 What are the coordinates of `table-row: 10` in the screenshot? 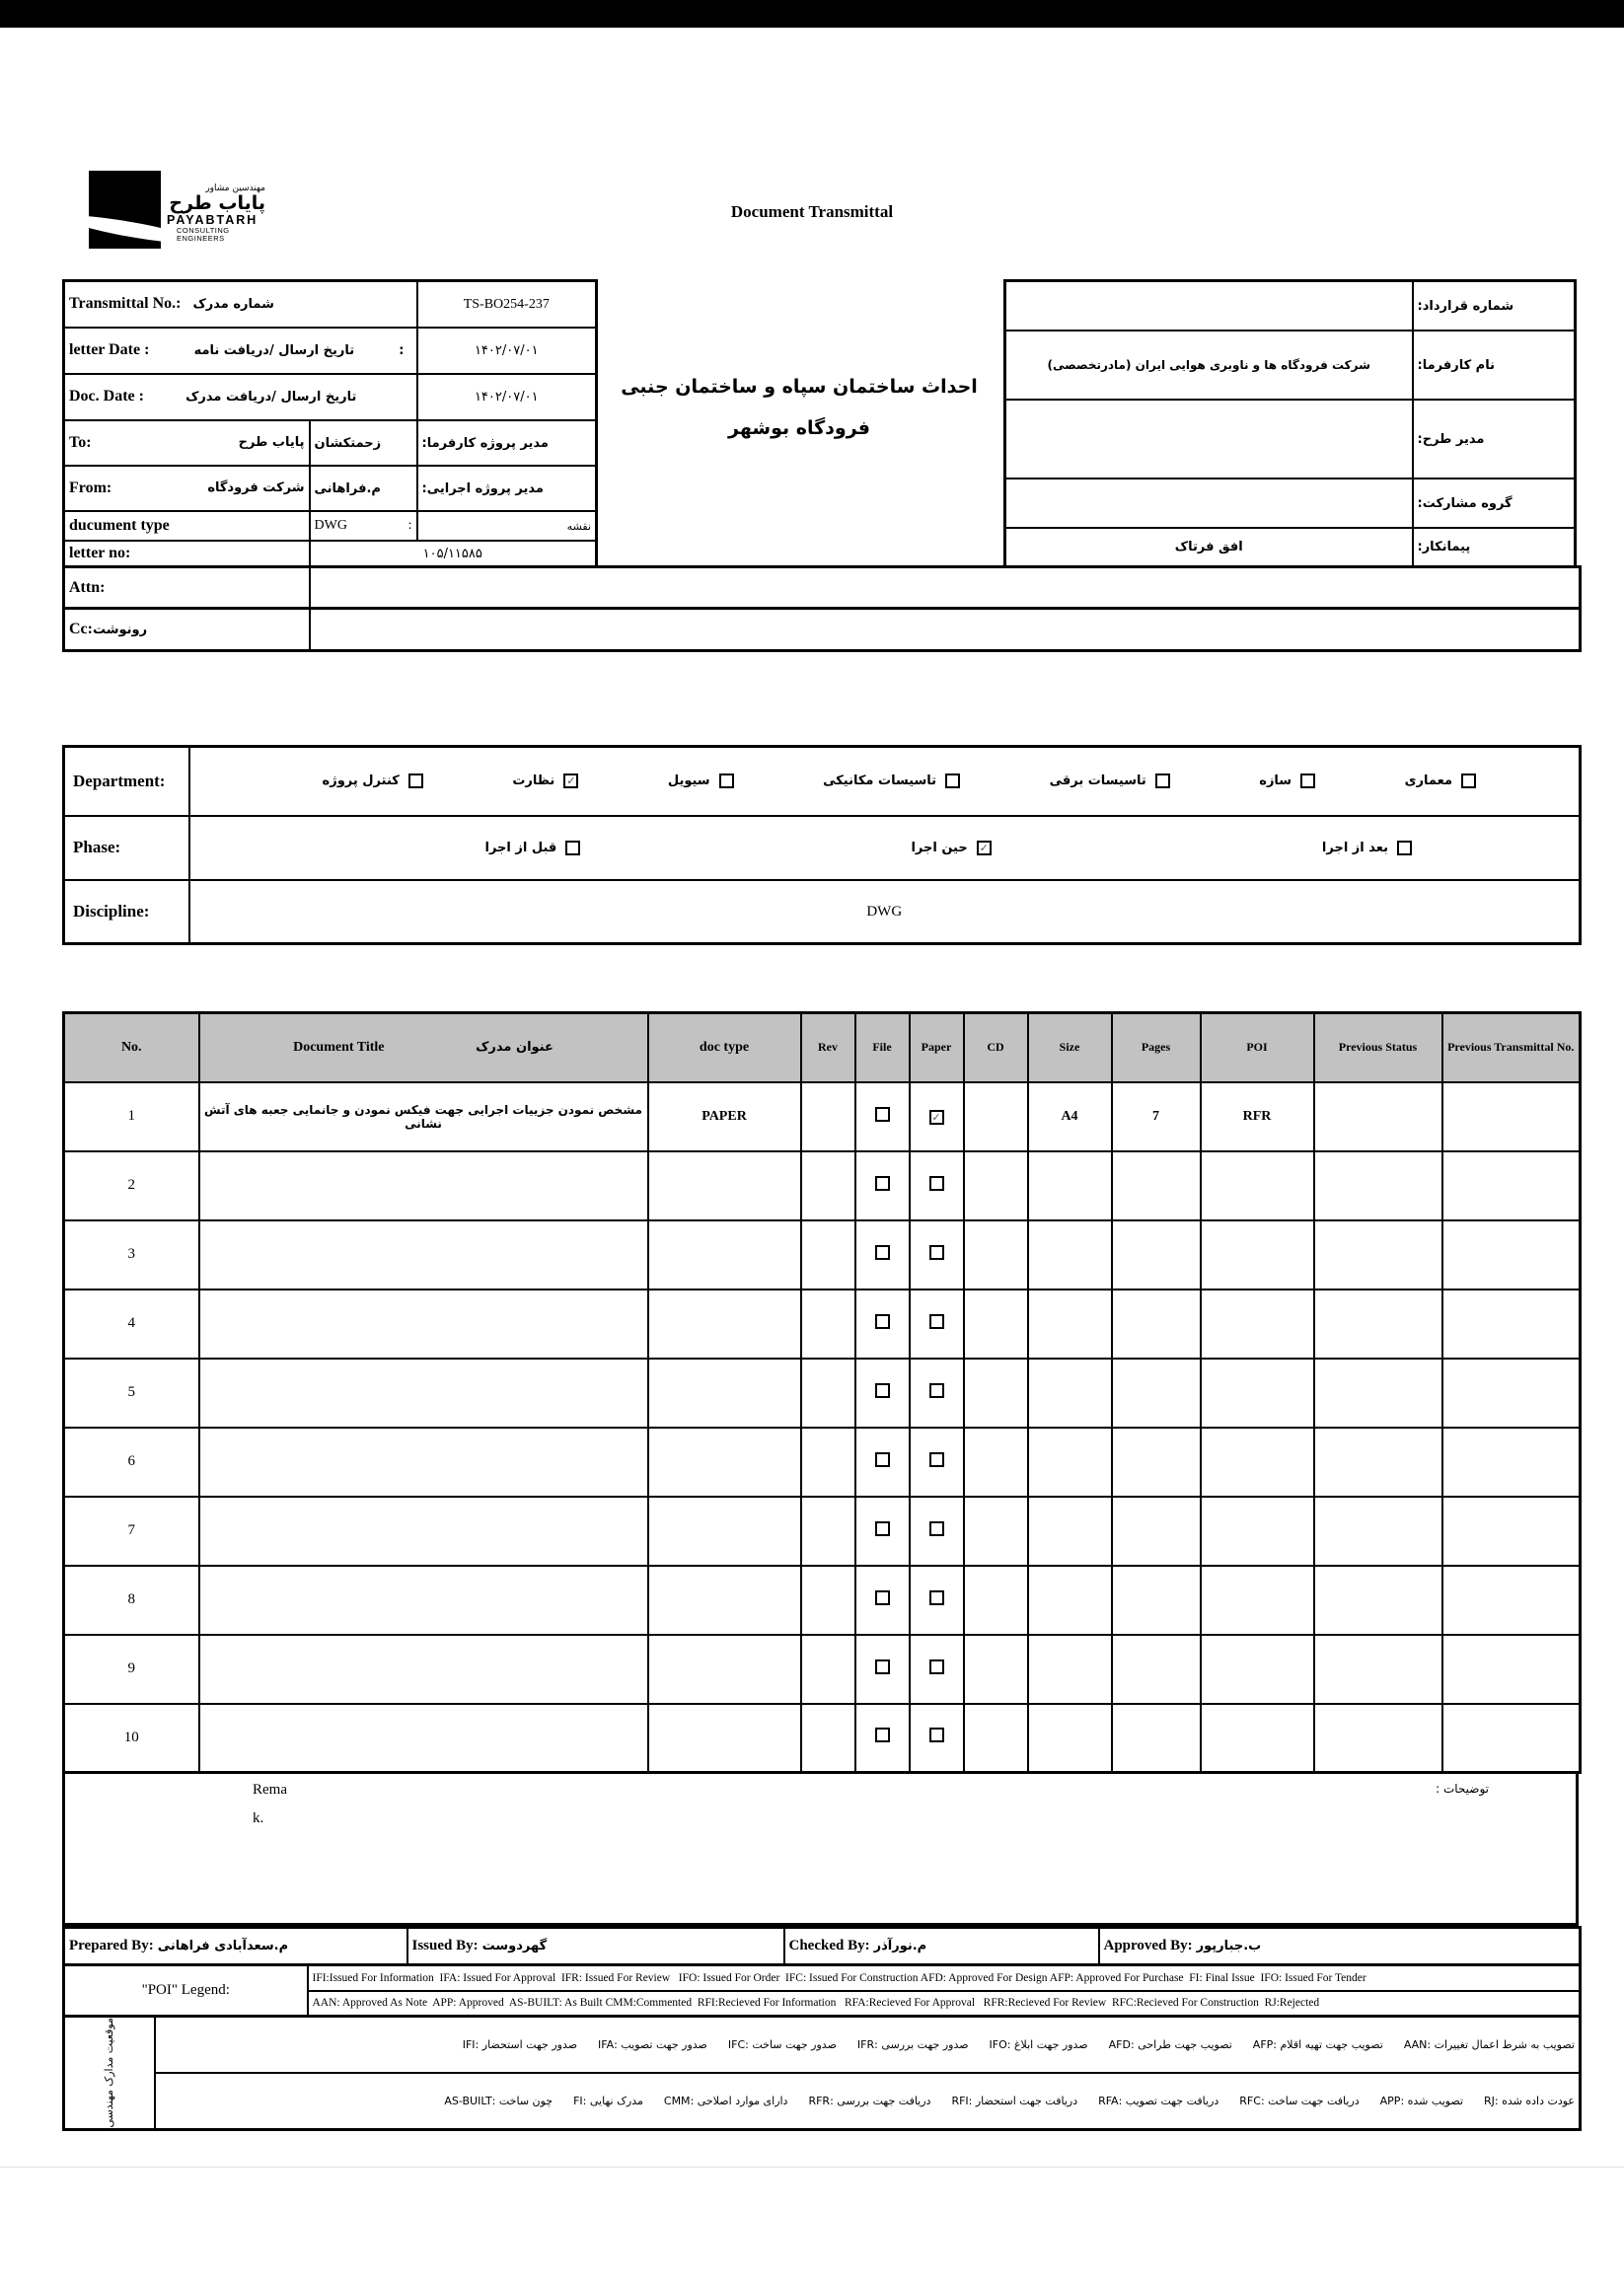 It's located at (822, 1738).